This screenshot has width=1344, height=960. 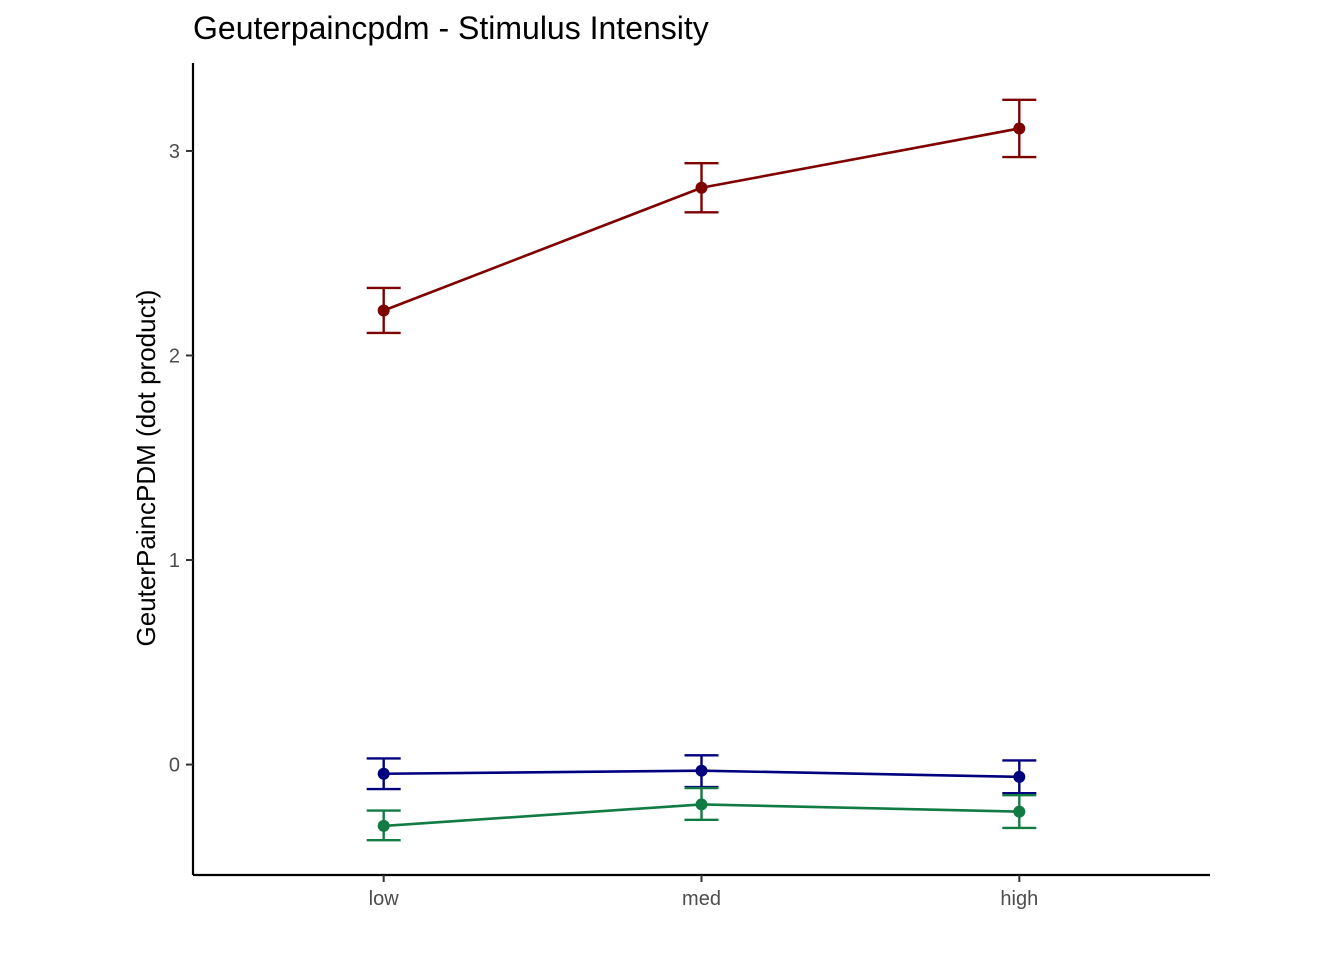 What do you see at coordinates (146, 468) in the screenshot?
I see `y-axis-label: GeuterPaincPDM (dot product)` at bounding box center [146, 468].